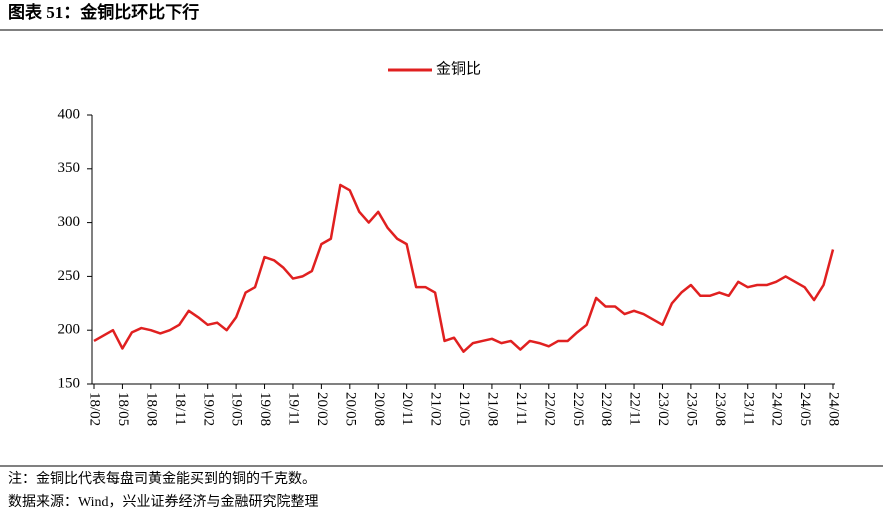 This screenshot has width=883, height=517. I want to click on x-tick-label: 19/02, so click(208, 409).